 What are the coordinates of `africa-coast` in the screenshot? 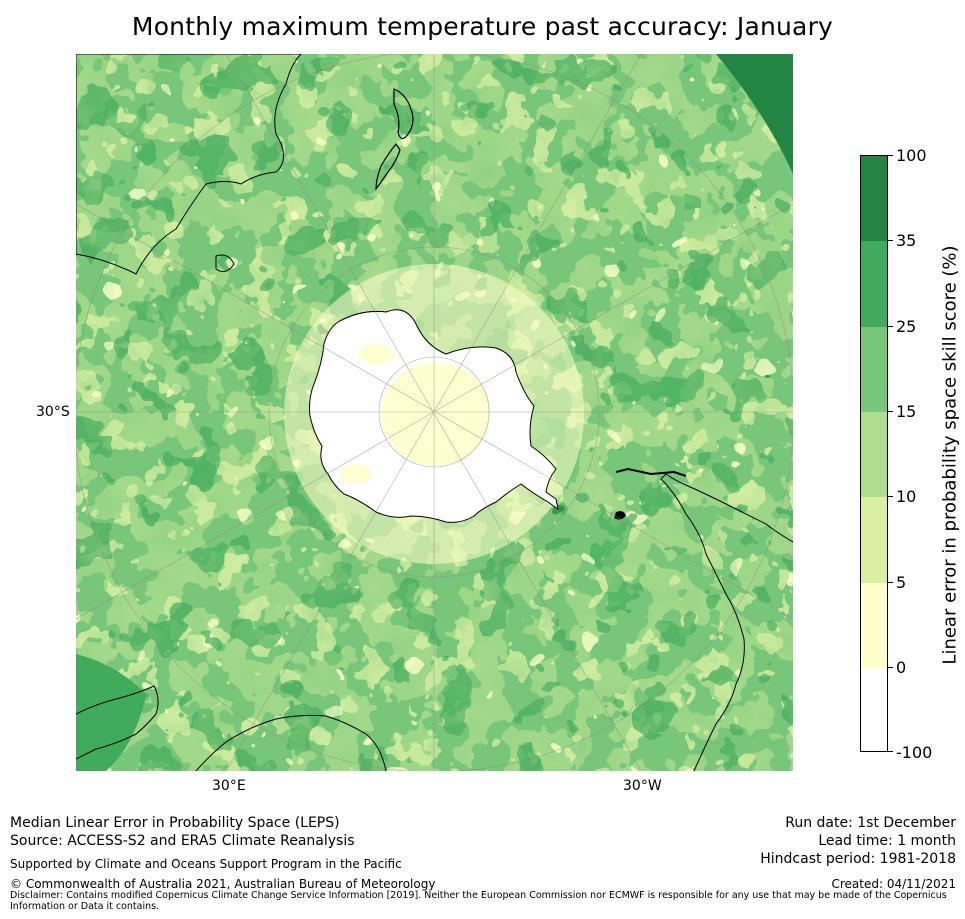 It's located at (231, 728).